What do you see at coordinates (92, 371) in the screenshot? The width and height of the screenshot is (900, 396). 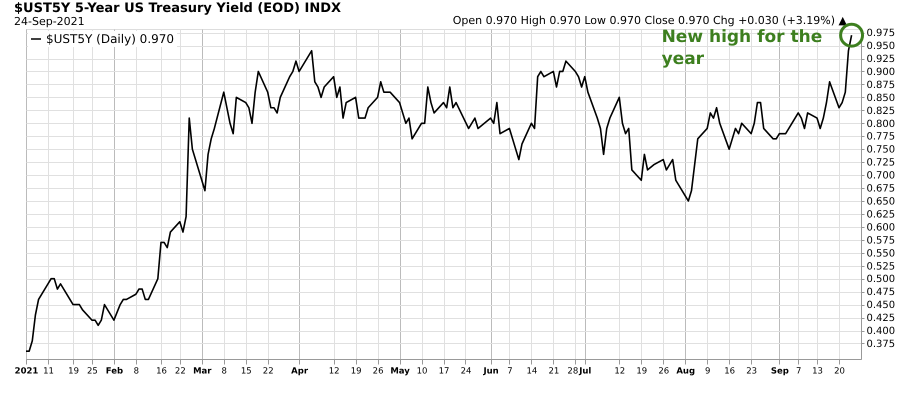 I see `x-tick-label: 25` at bounding box center [92, 371].